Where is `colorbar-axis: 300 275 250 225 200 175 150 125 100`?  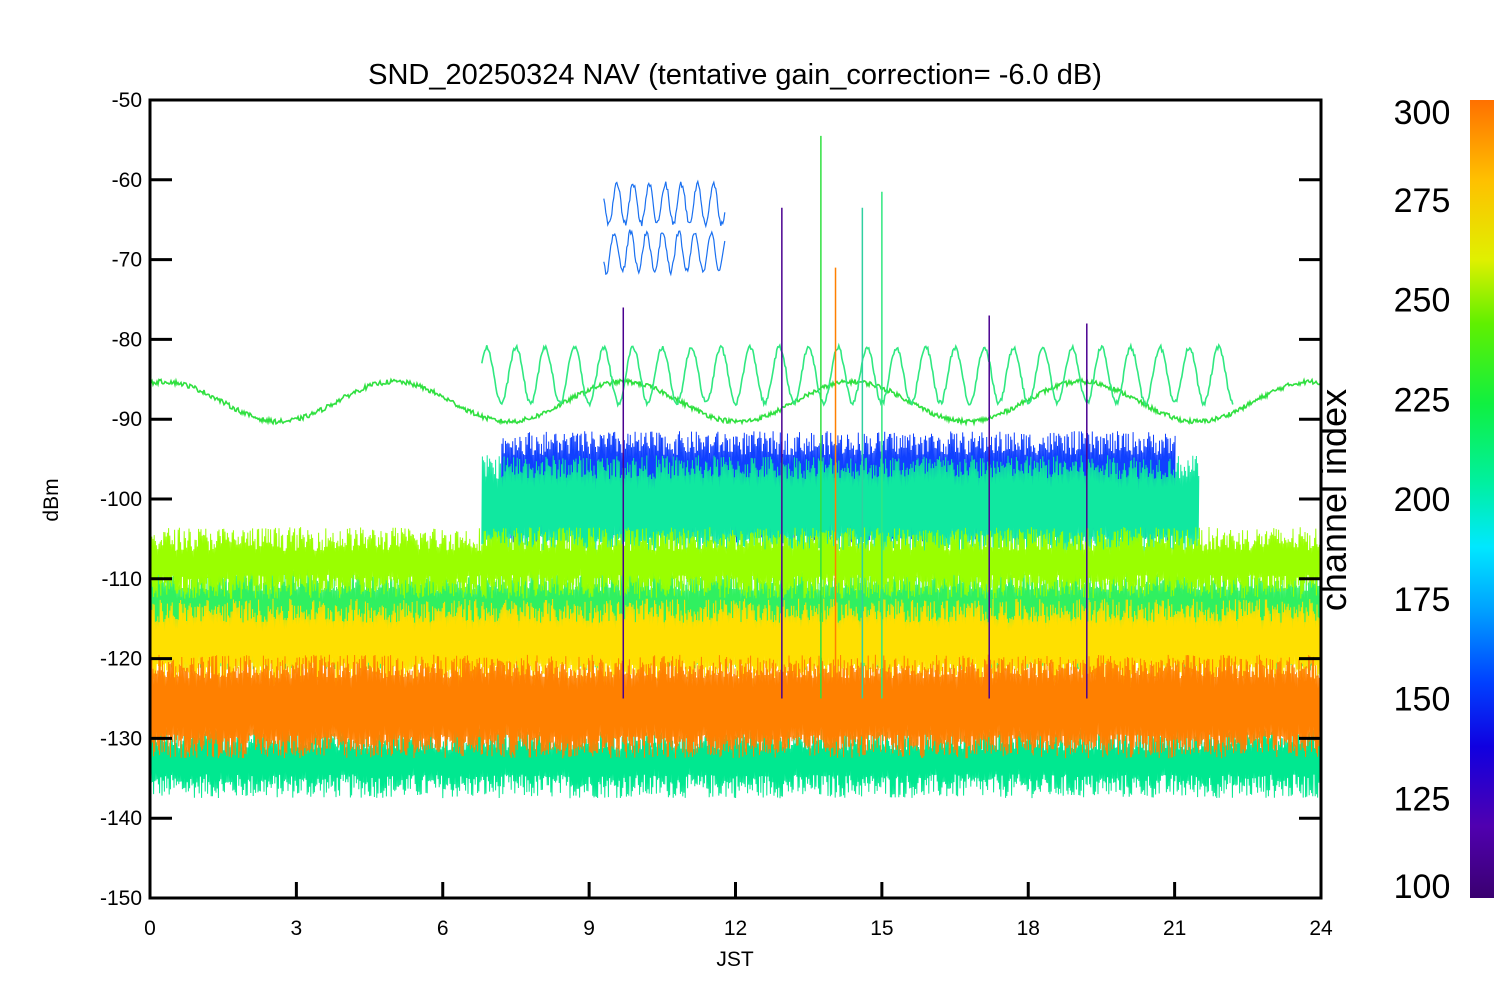 colorbar-axis: 300 275 250 225 200 175 150 125 100 is located at coordinates (1422, 500).